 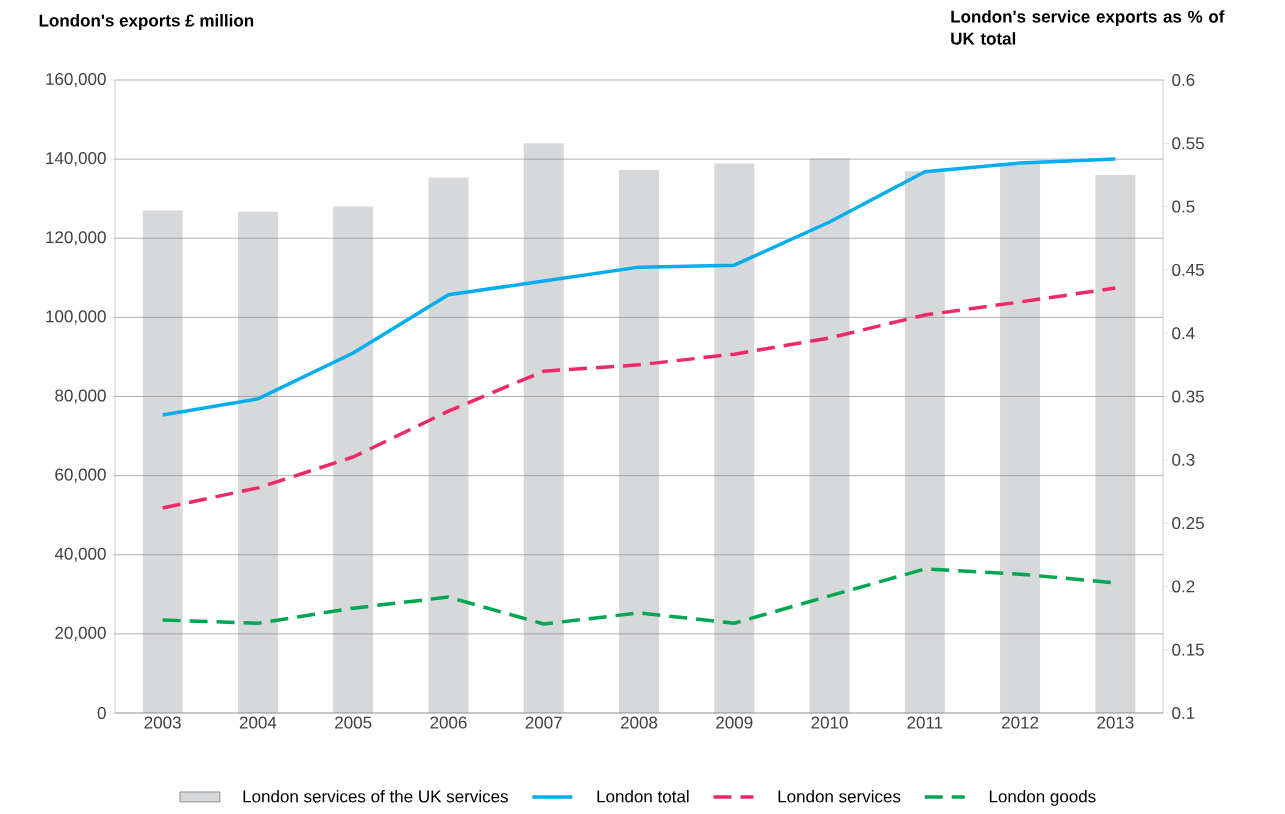 What do you see at coordinates (353, 722) in the screenshot?
I see `x-tick-label: 2005` at bounding box center [353, 722].